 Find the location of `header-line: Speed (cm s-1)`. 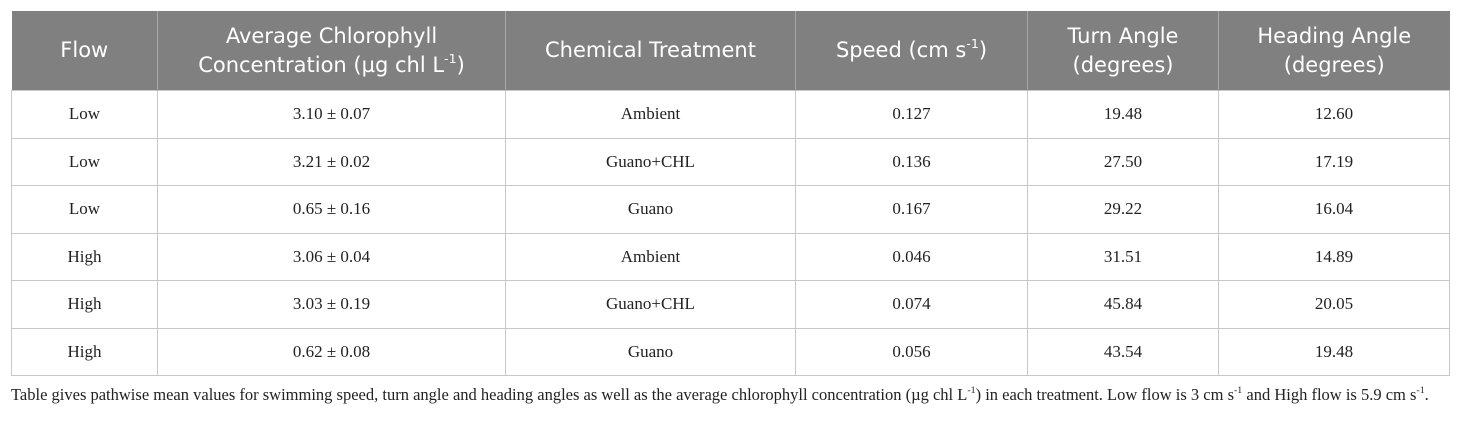

header-line: Speed (cm s-1) is located at coordinates (911, 50).